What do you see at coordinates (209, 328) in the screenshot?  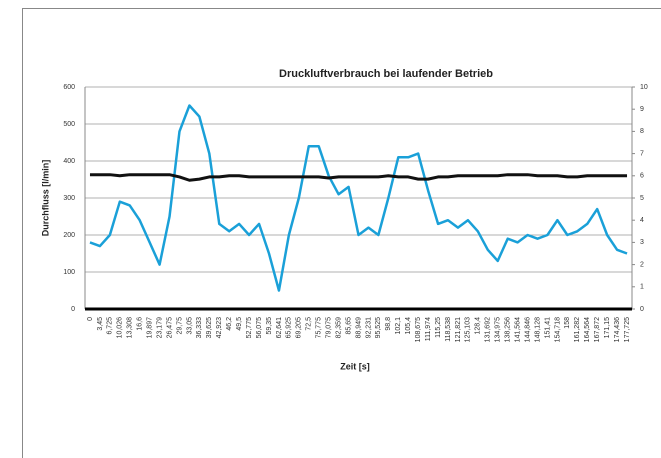 I see `x-tick-label: 39,625` at bounding box center [209, 328].